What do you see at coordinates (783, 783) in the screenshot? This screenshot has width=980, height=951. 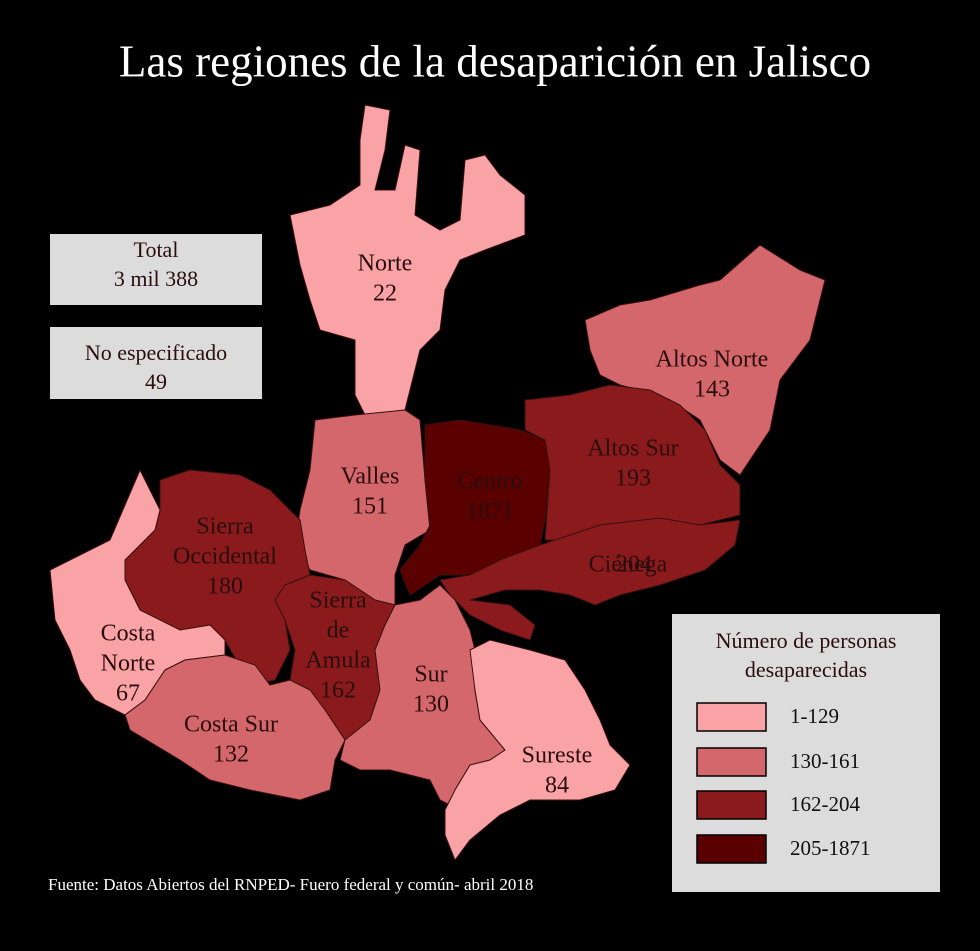 I see `legend: 1-129 130-161 162-204 205-1871` at bounding box center [783, 783].